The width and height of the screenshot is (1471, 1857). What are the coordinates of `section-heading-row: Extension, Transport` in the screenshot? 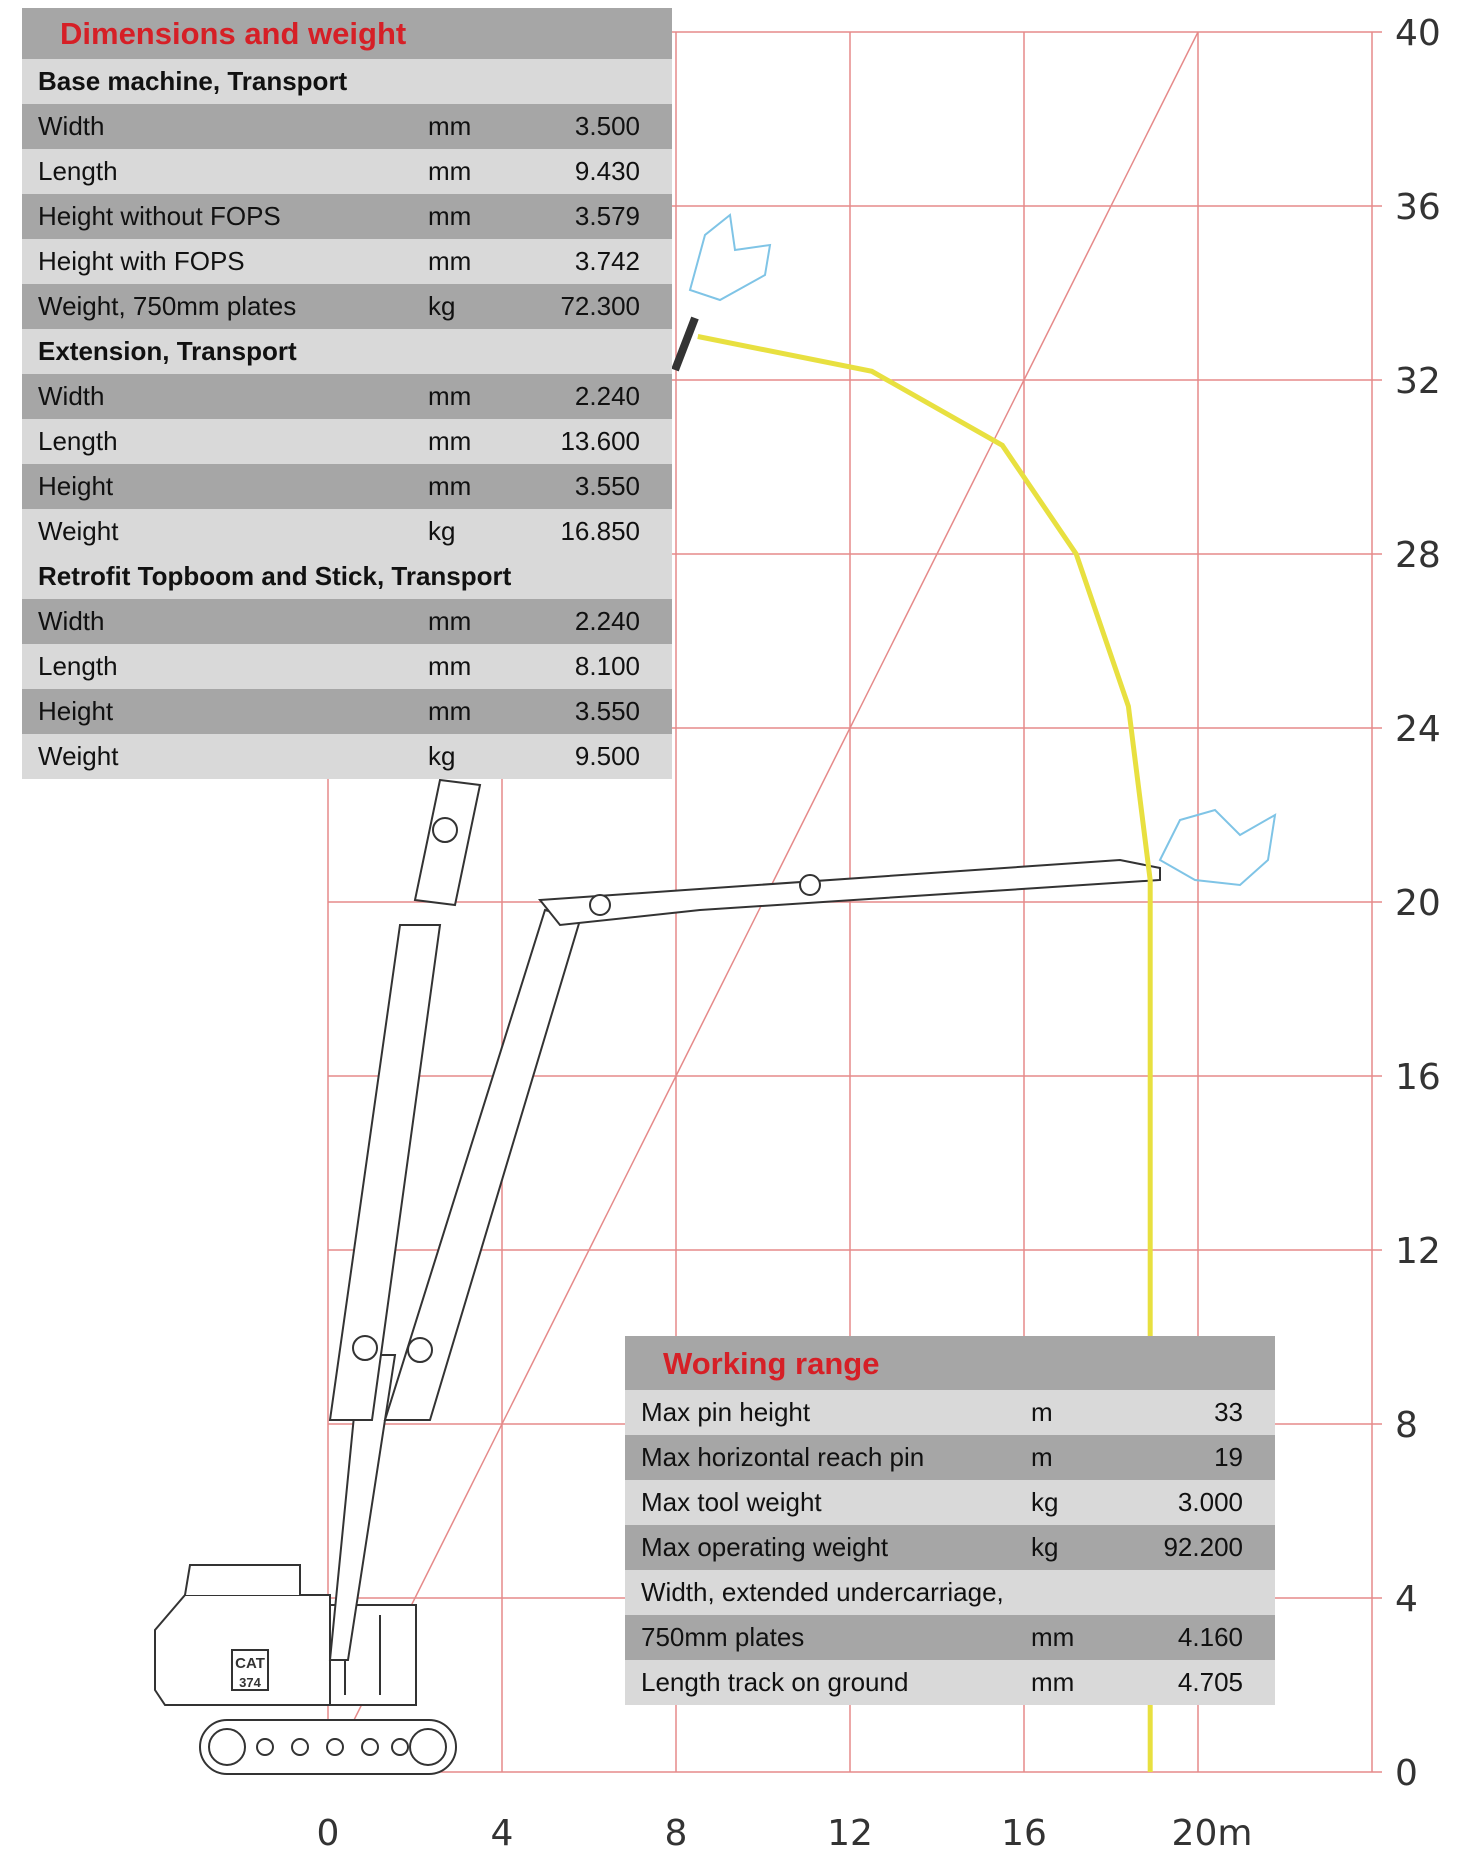 It's located at (347, 351).